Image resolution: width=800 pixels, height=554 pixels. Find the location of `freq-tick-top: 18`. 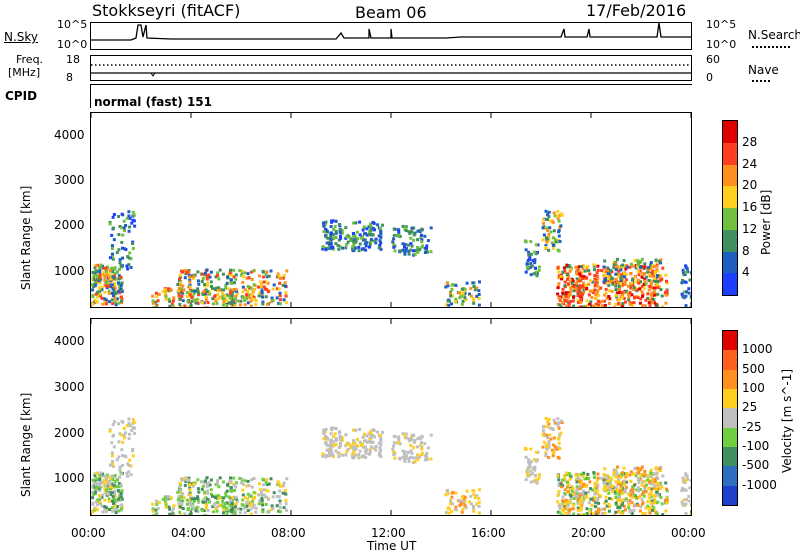

freq-tick-top: 18 is located at coordinates (73, 59).